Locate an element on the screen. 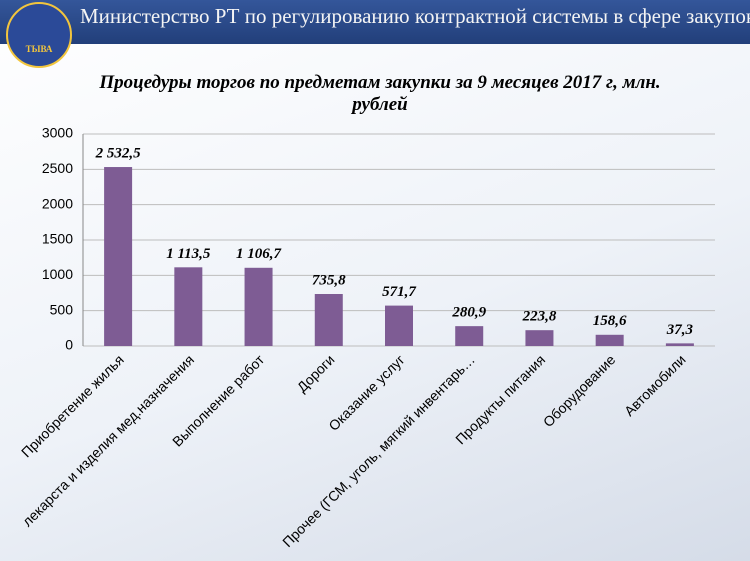  value-label: 735,8 is located at coordinates (329, 280).